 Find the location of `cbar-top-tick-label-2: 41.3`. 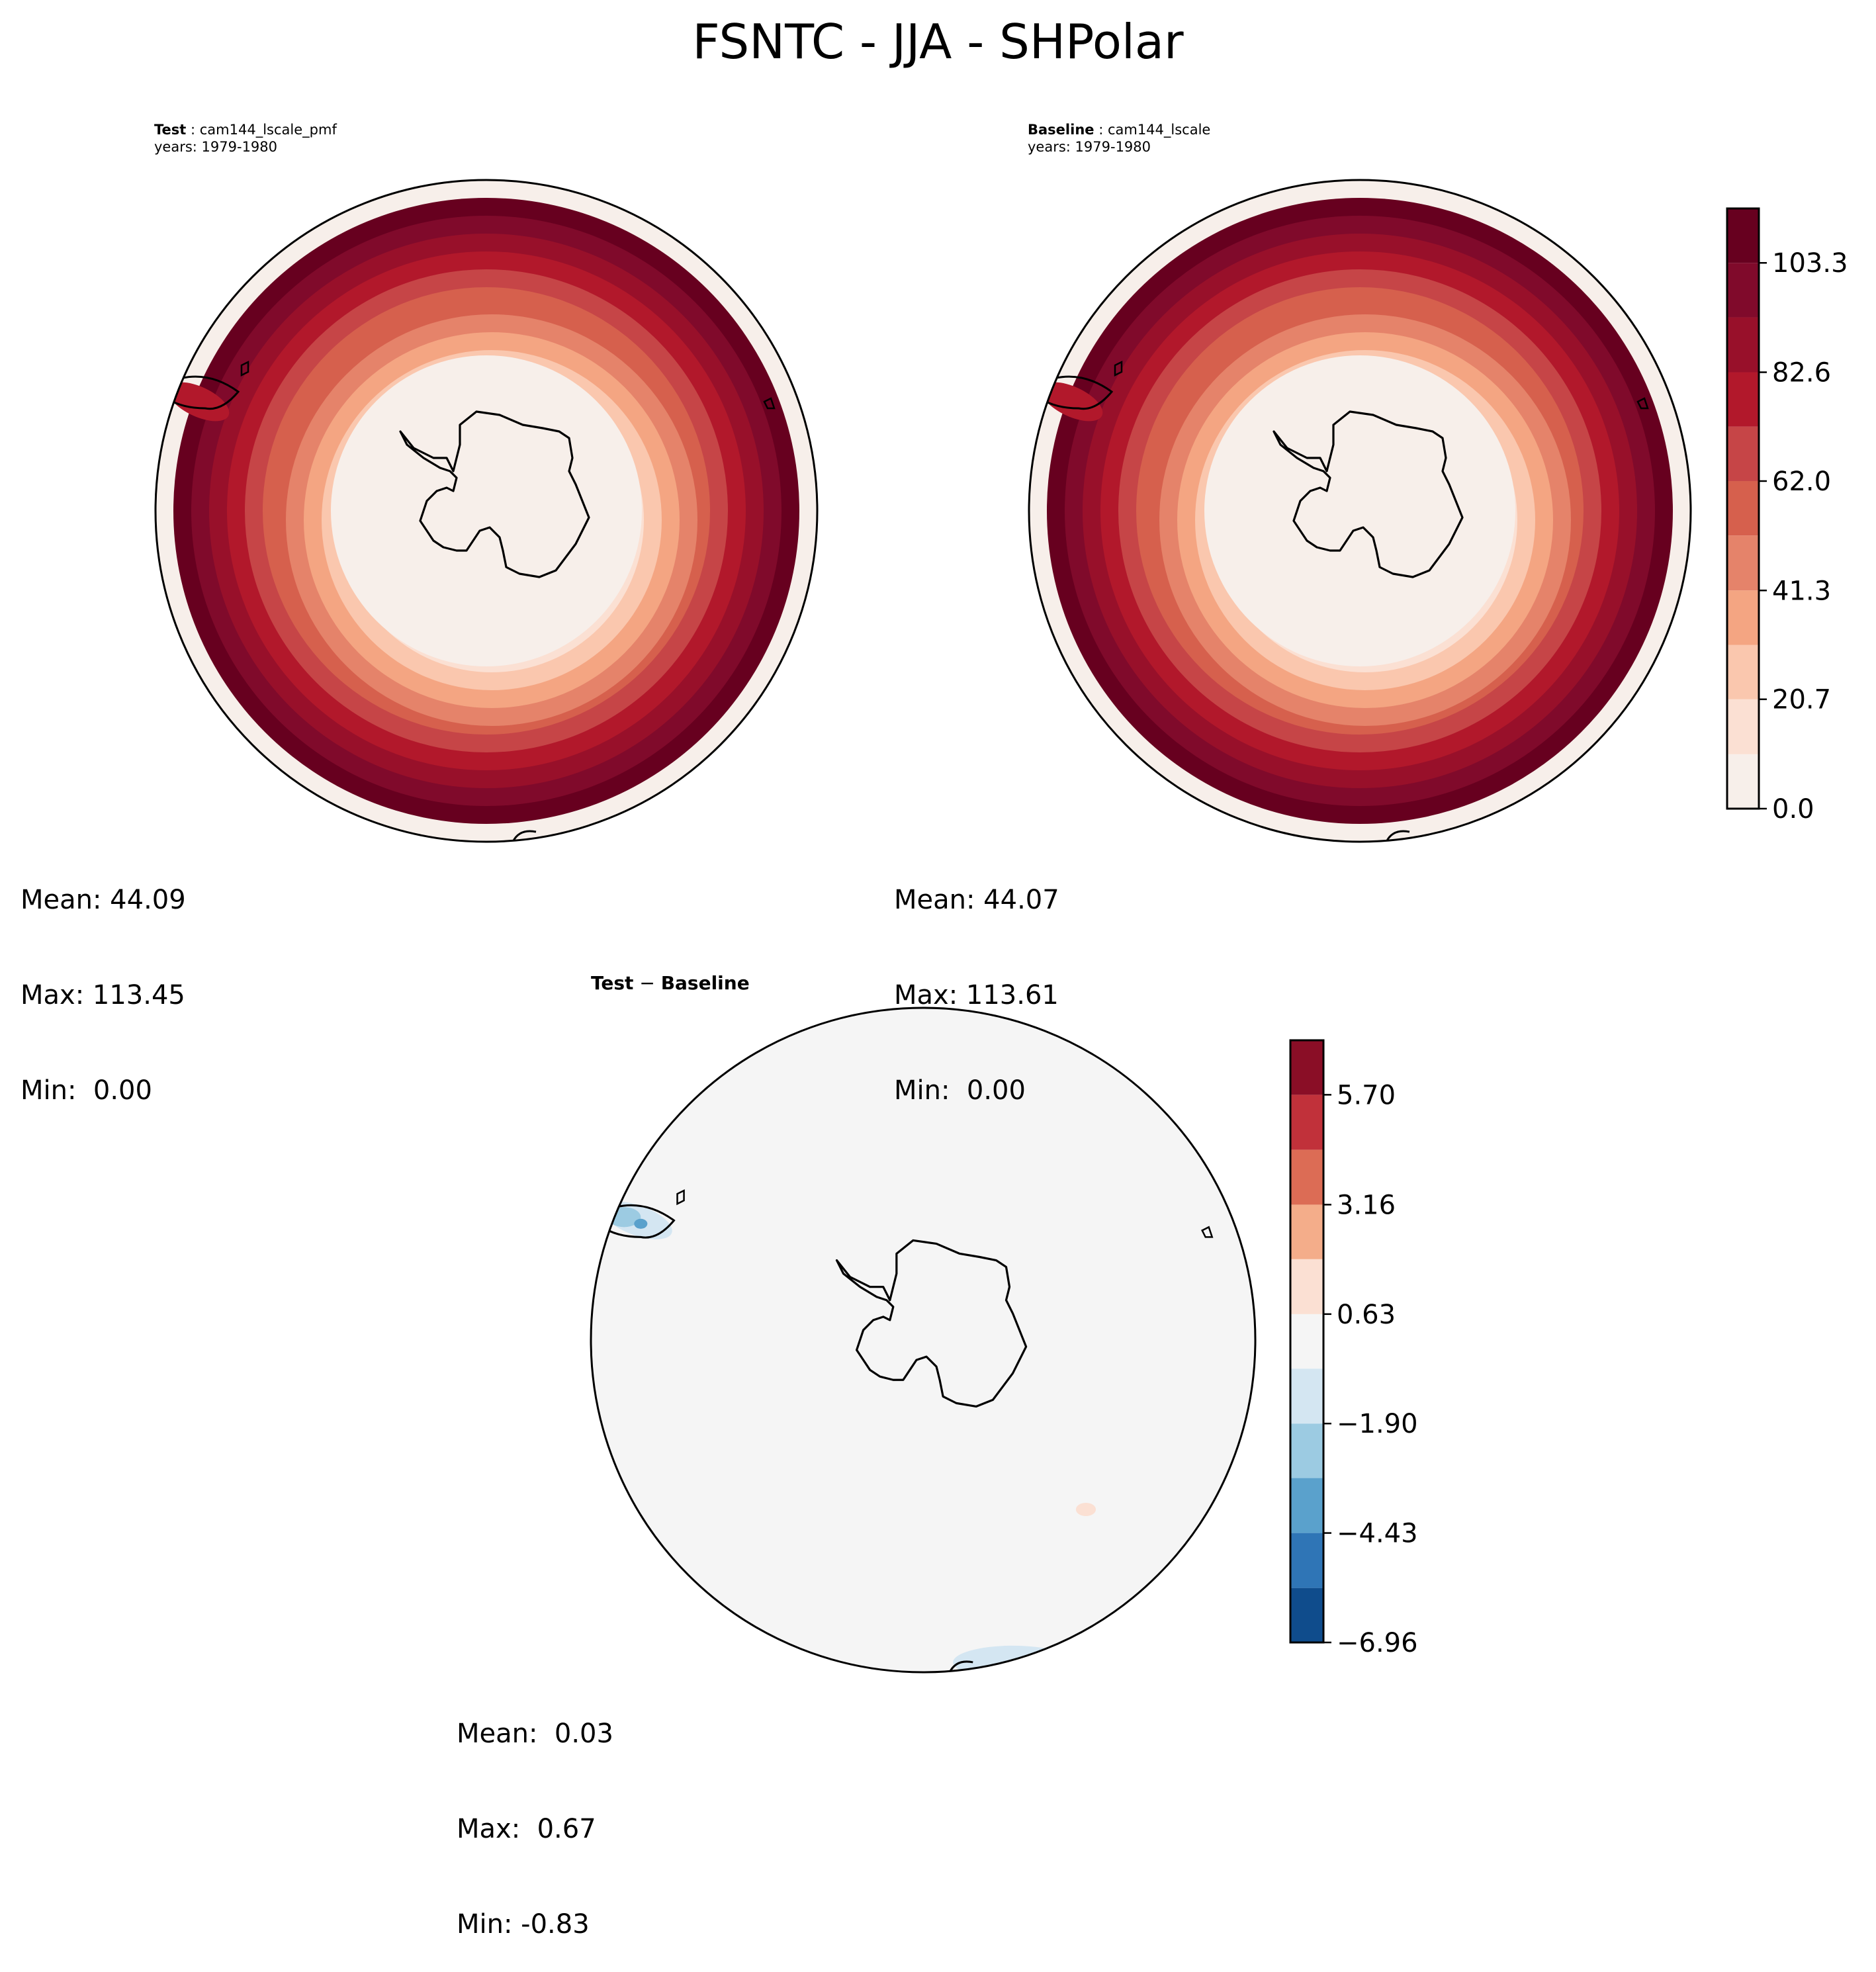

cbar-top-tick-label-2: 41.3 is located at coordinates (1801, 591).